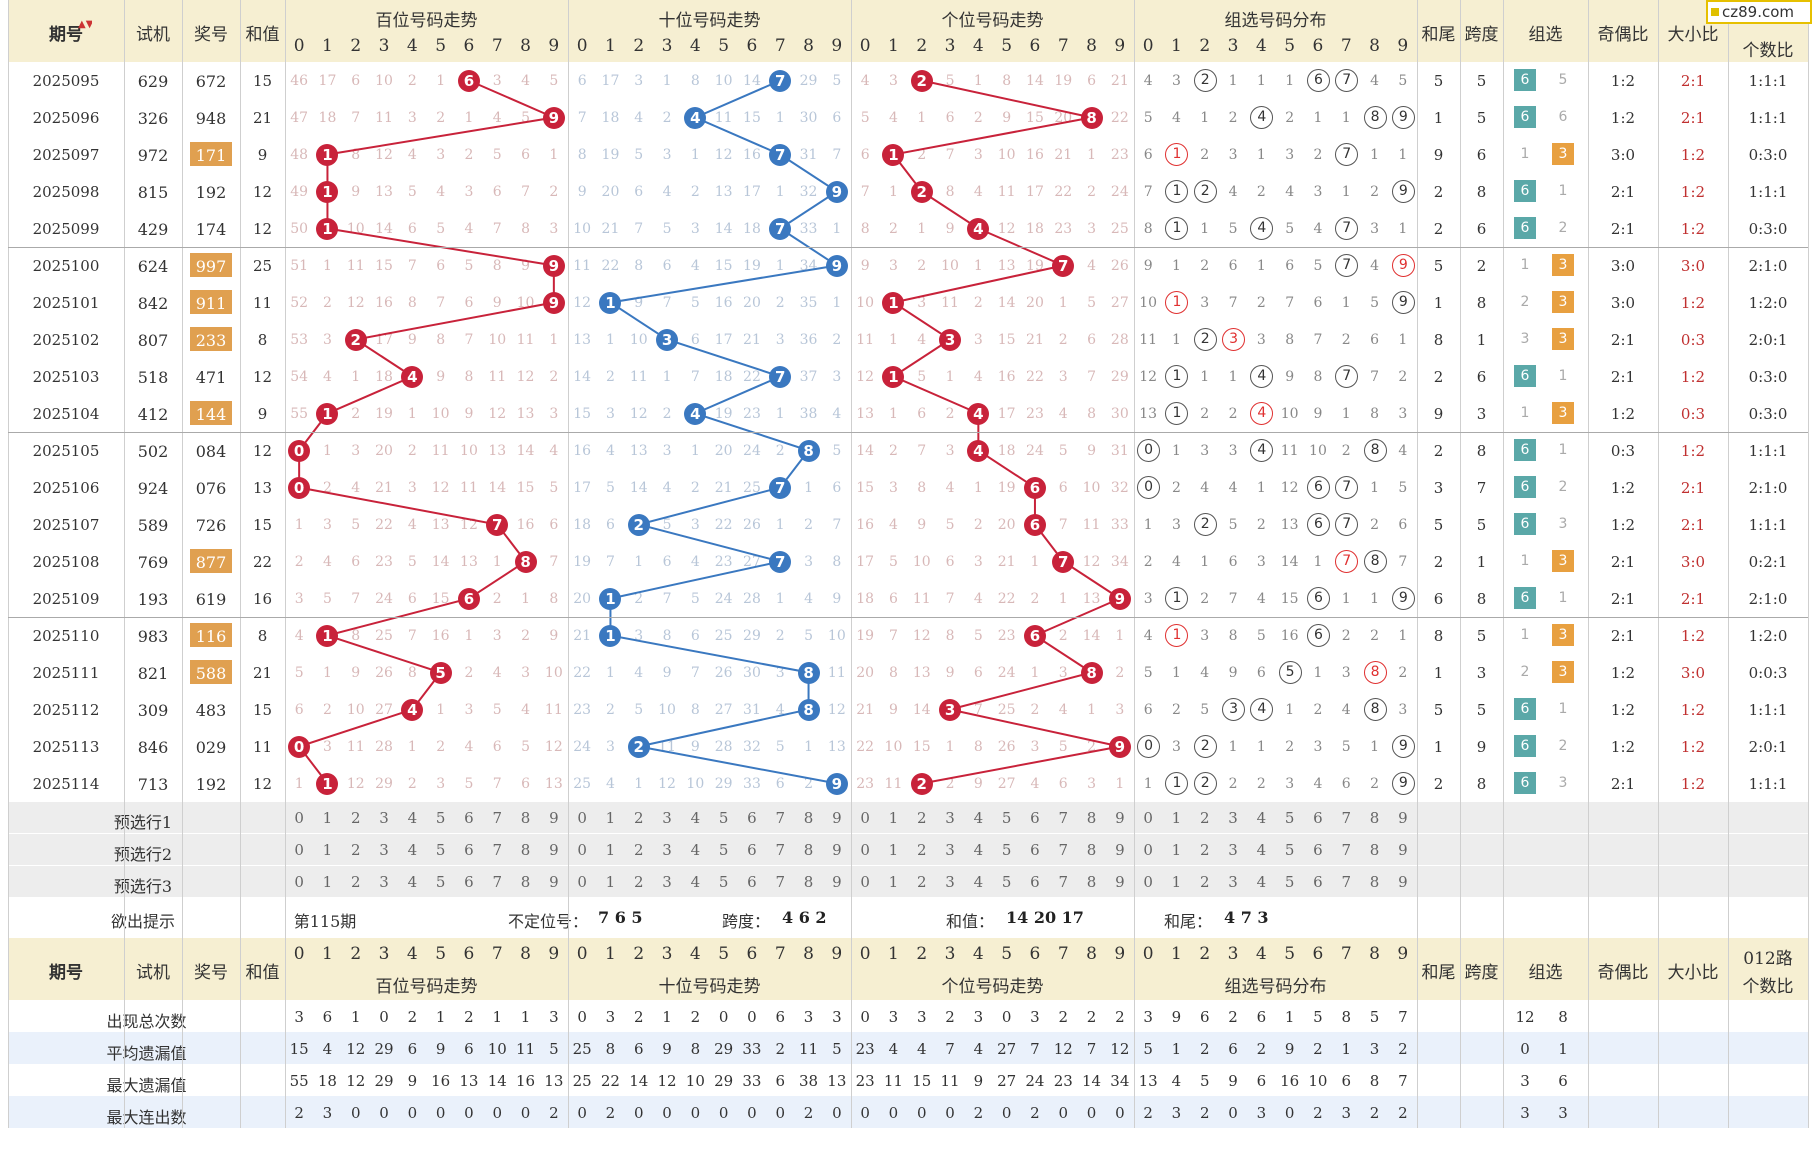  I want to click on sort-icon: ▲▼, so click(85, 25).